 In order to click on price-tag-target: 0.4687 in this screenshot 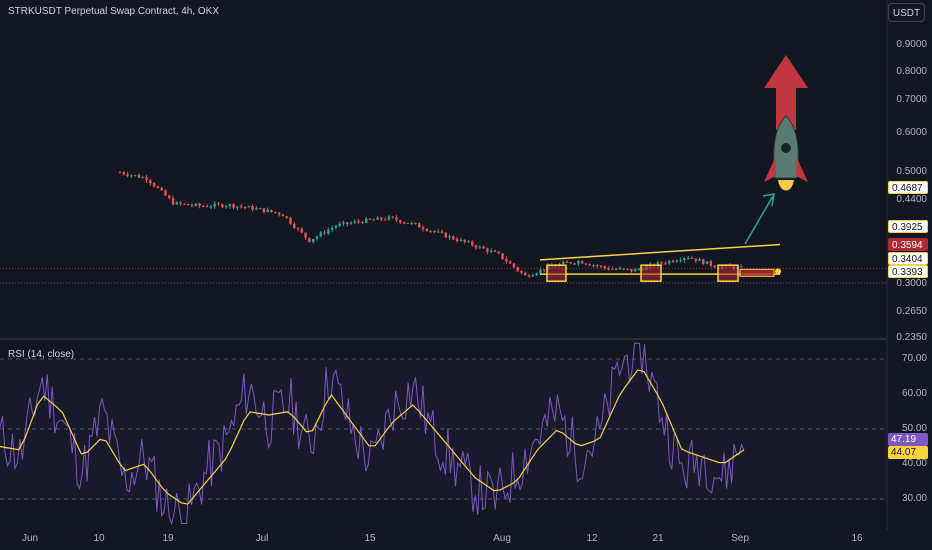, I will do `click(908, 187)`.